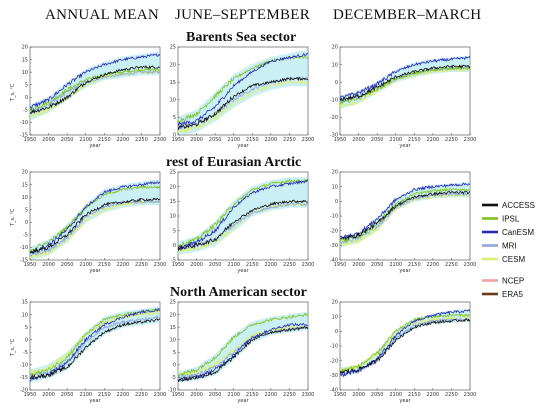  Describe the element at coordinates (513, 259) in the screenshot. I see `legend-label-cesm: CESM` at that location.